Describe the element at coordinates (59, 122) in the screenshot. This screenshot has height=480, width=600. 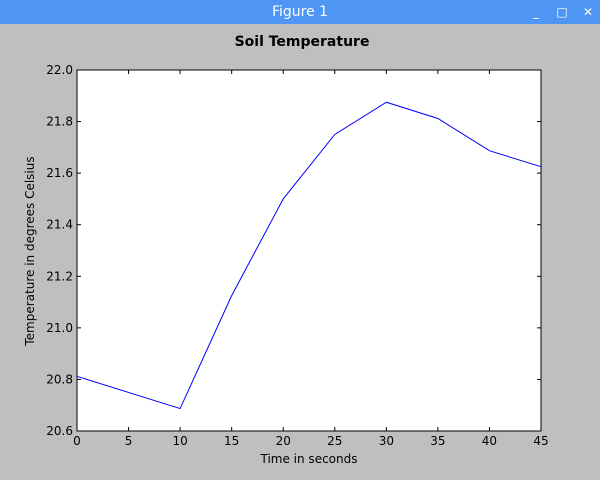
I see `y-tick-label: 21.8` at that location.